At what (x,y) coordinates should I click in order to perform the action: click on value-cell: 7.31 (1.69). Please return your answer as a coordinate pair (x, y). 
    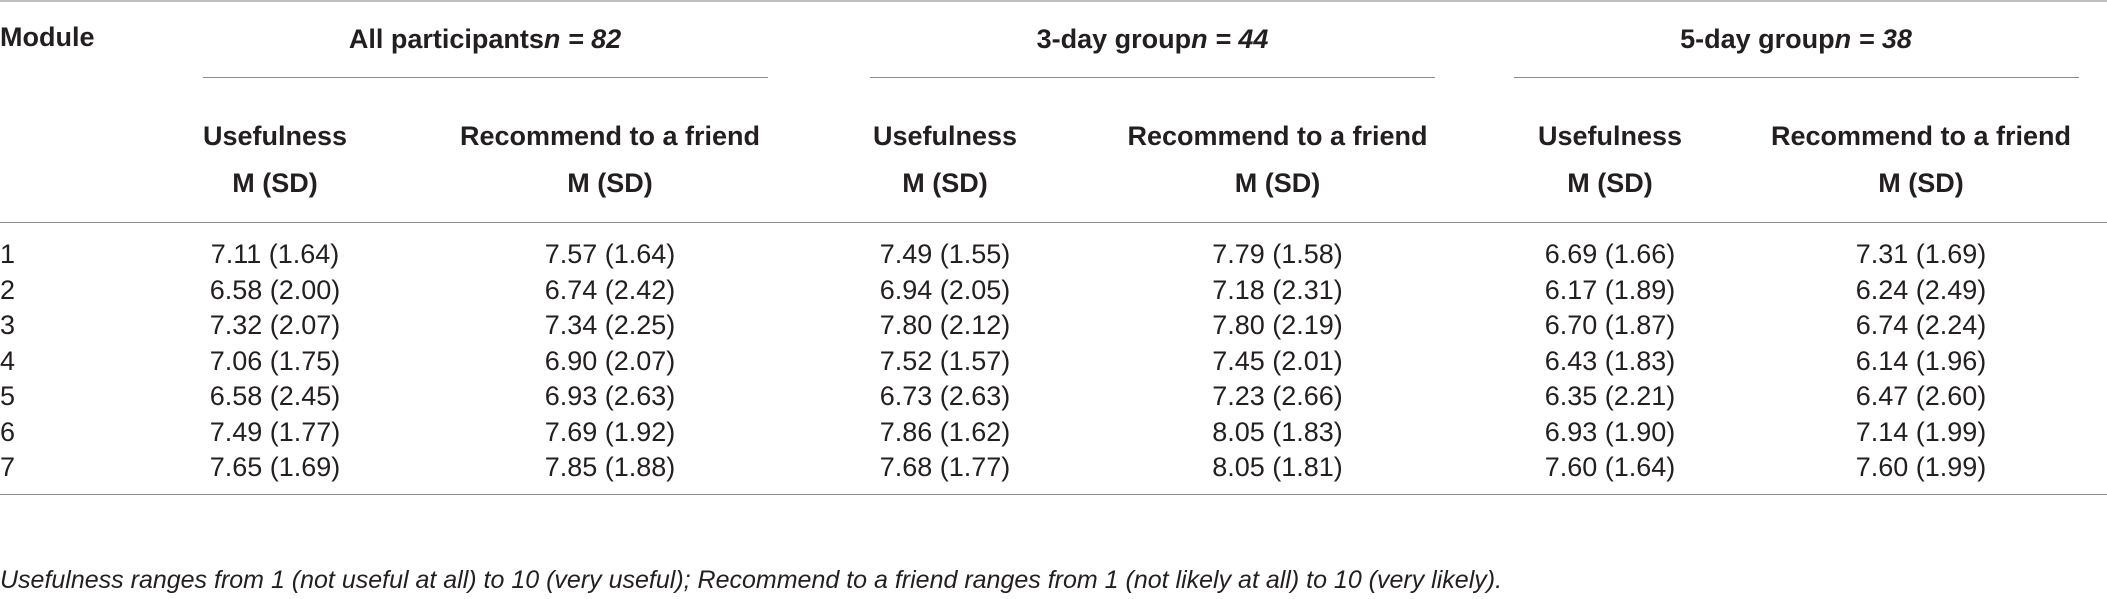
    Looking at the image, I should click on (1921, 254).